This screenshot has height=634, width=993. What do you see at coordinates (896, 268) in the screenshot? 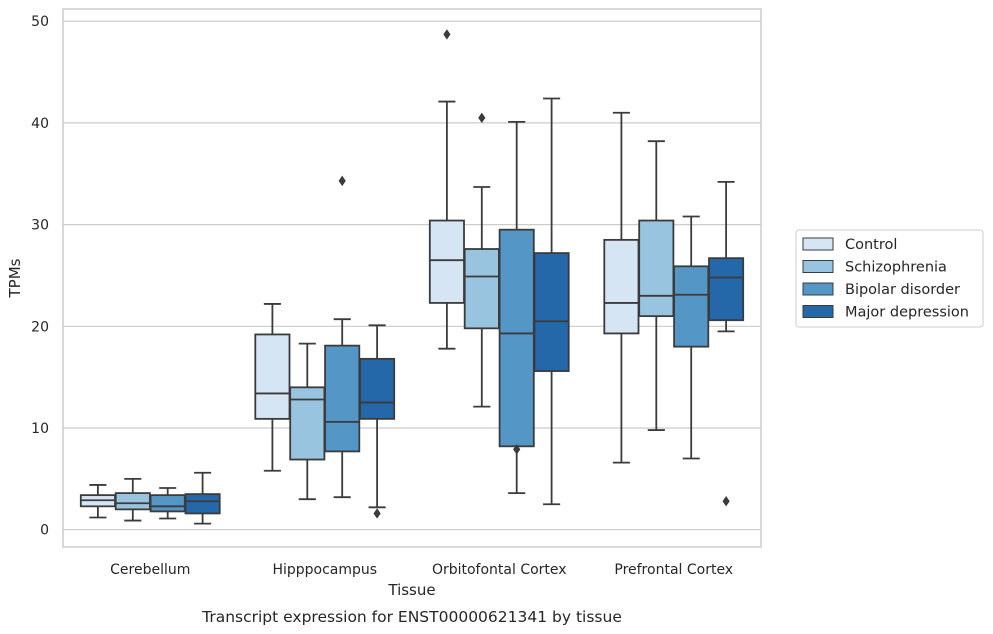
I see `legend-label: Schizophrenia` at bounding box center [896, 268].